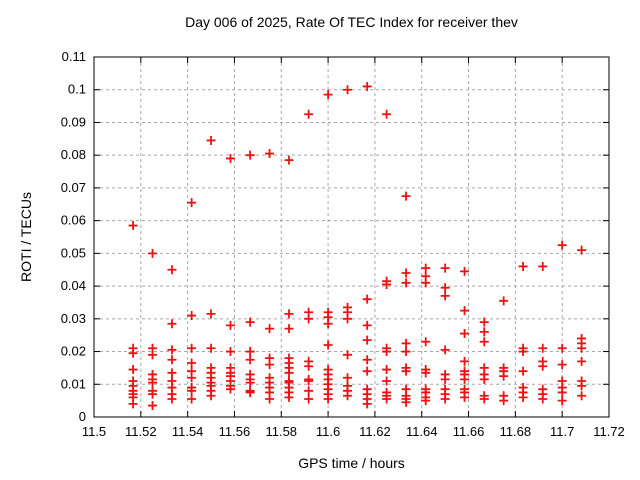 This screenshot has height=480, width=640. Describe the element at coordinates (73, 220) in the screenshot. I see `y-tick-label: 0.06` at that location.